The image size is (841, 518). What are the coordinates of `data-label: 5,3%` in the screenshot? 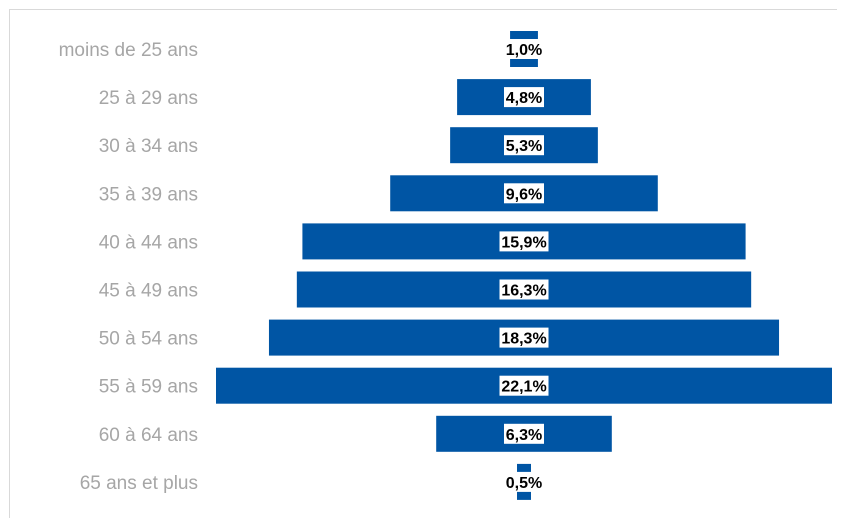 It's located at (524, 146).